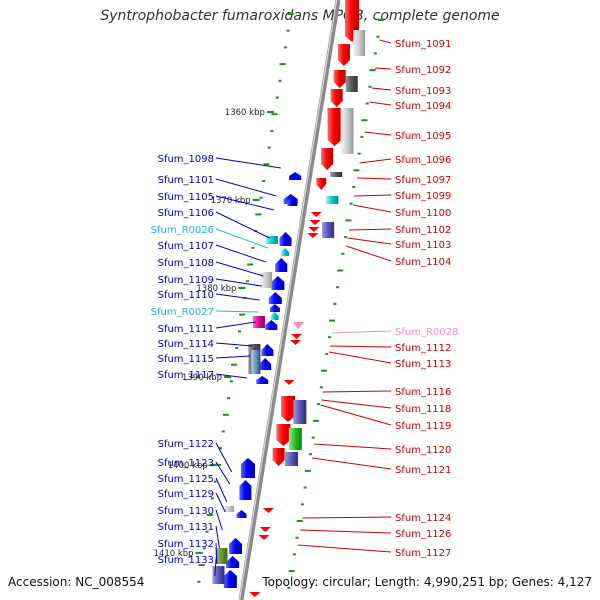  What do you see at coordinates (423, 70) in the screenshot?
I see `right-gene-label: Sfum_1092` at bounding box center [423, 70].